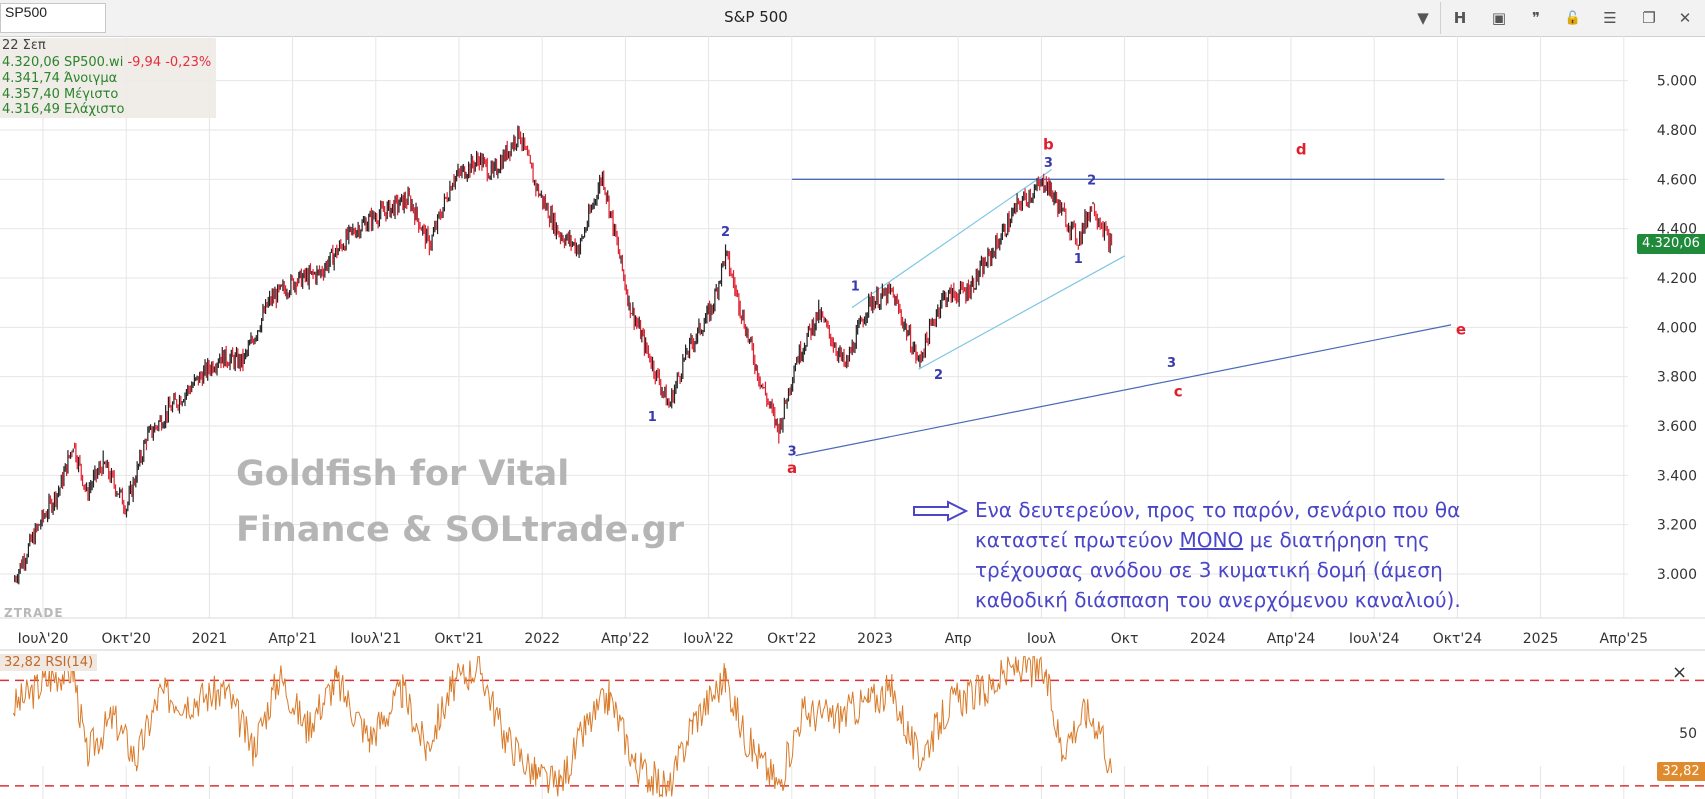  What do you see at coordinates (1374, 639) in the screenshot?
I see `x-tick-label: Ιουλ'24` at bounding box center [1374, 639].